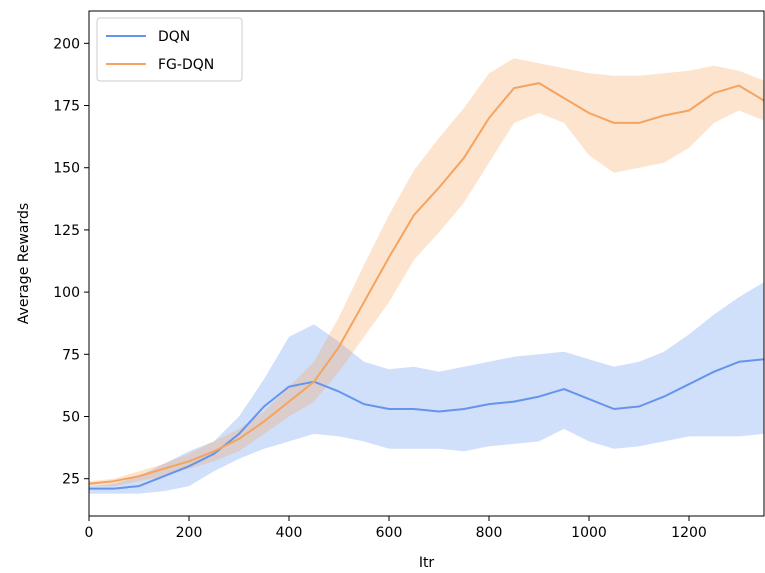 This screenshot has width=765, height=573. What do you see at coordinates (71, 417) in the screenshot?
I see `y-tick-label: 50` at bounding box center [71, 417].